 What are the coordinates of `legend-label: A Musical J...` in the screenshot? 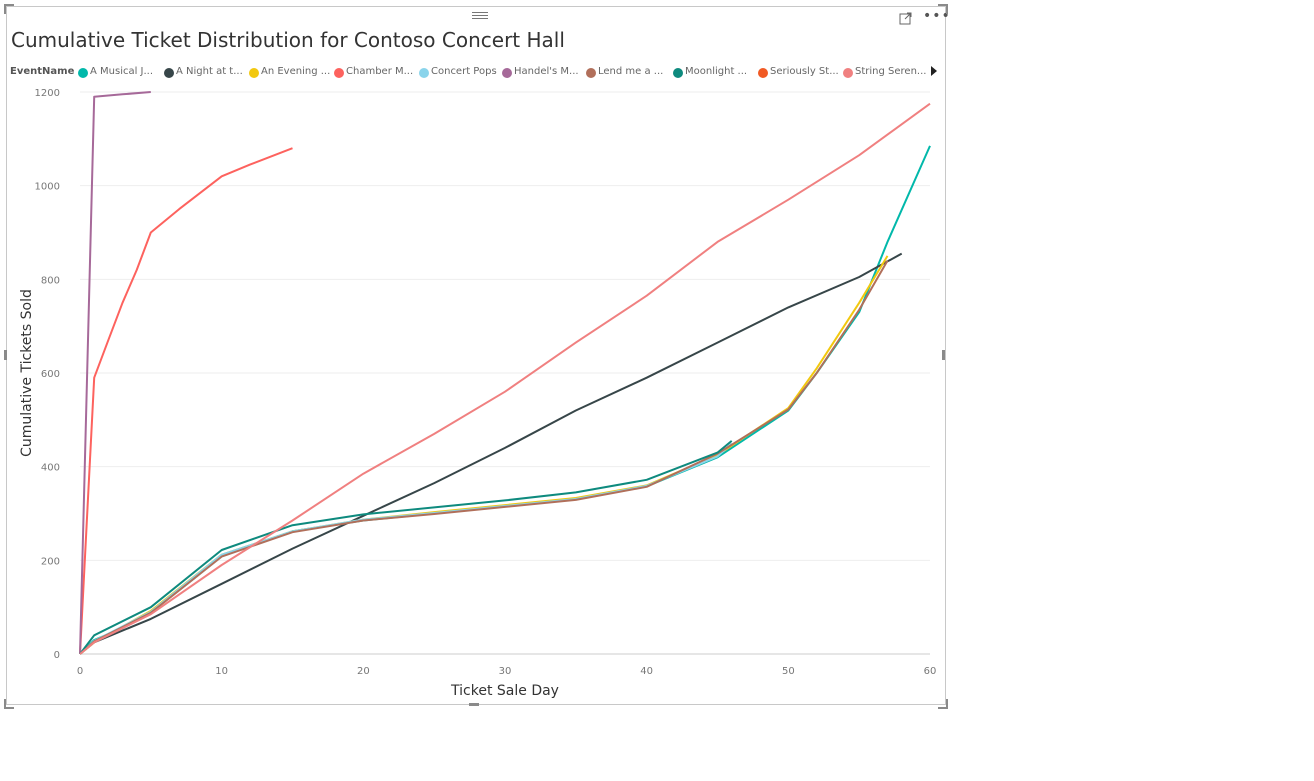 It's located at (122, 71).